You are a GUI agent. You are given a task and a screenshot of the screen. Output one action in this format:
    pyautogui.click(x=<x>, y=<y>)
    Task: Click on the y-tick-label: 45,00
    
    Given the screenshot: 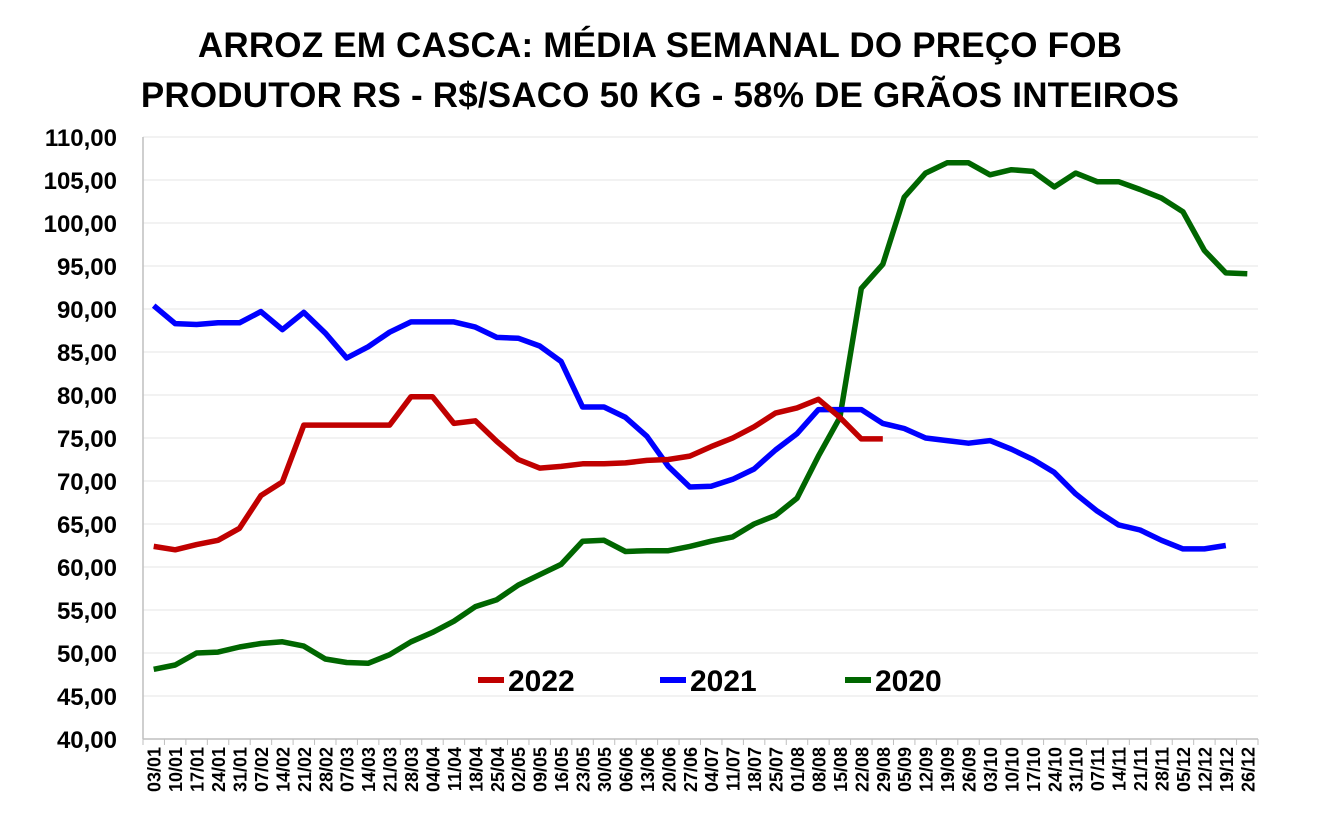 What is the action you would take?
    pyautogui.click(x=87, y=697)
    